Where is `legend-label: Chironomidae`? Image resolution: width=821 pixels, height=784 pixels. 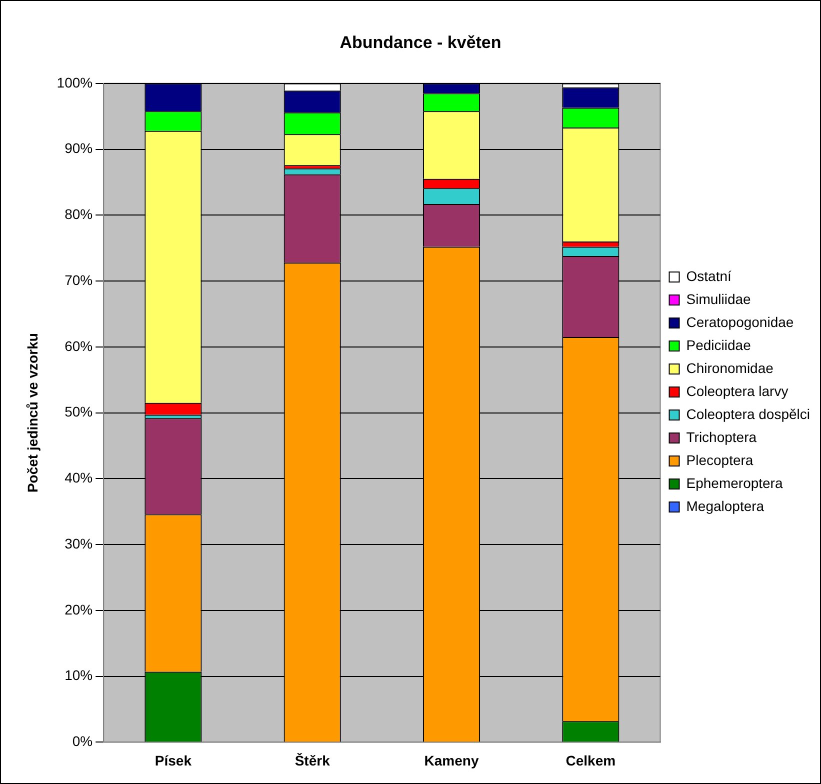 legend-label: Chironomidae is located at coordinates (730, 368).